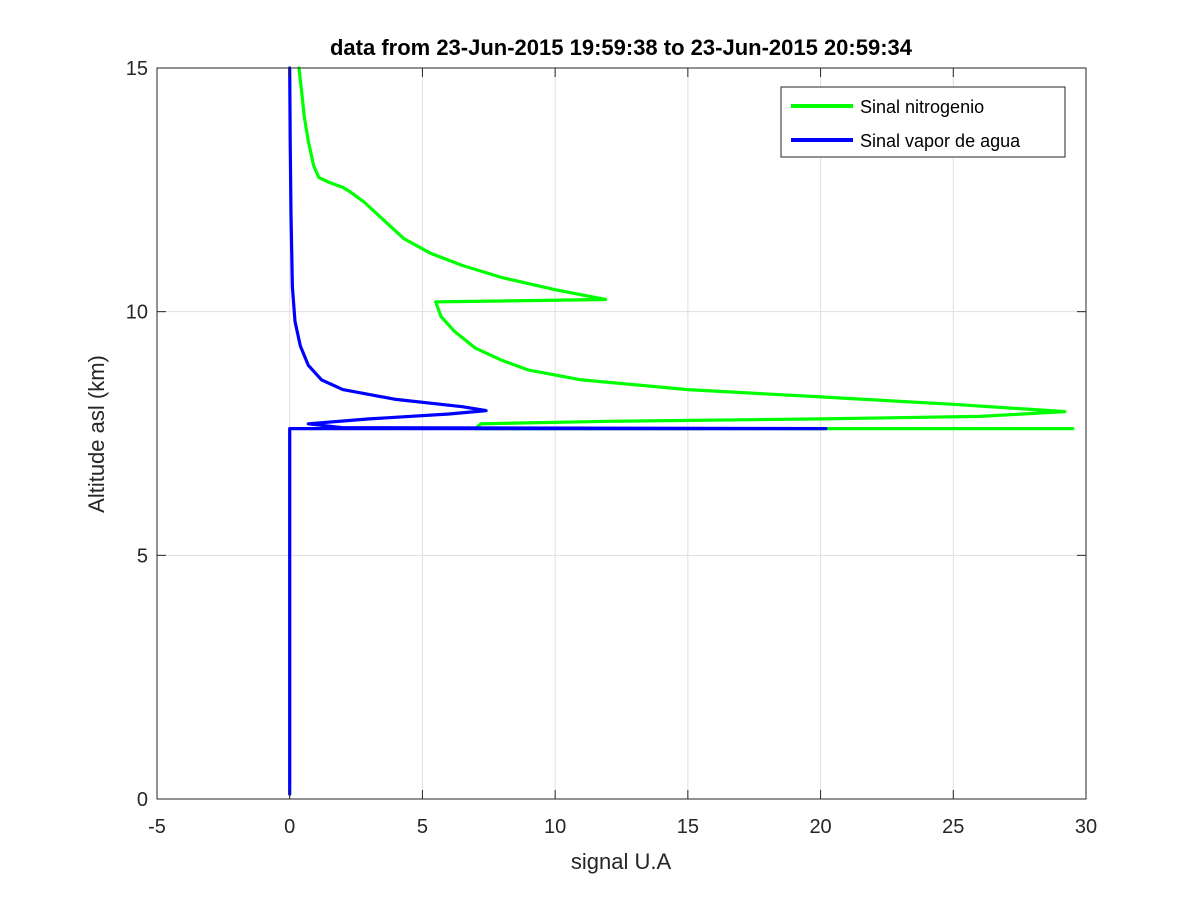  Describe the element at coordinates (940, 141) in the screenshot. I see `legend-label-vapor: Sinal vapor de agua` at that location.